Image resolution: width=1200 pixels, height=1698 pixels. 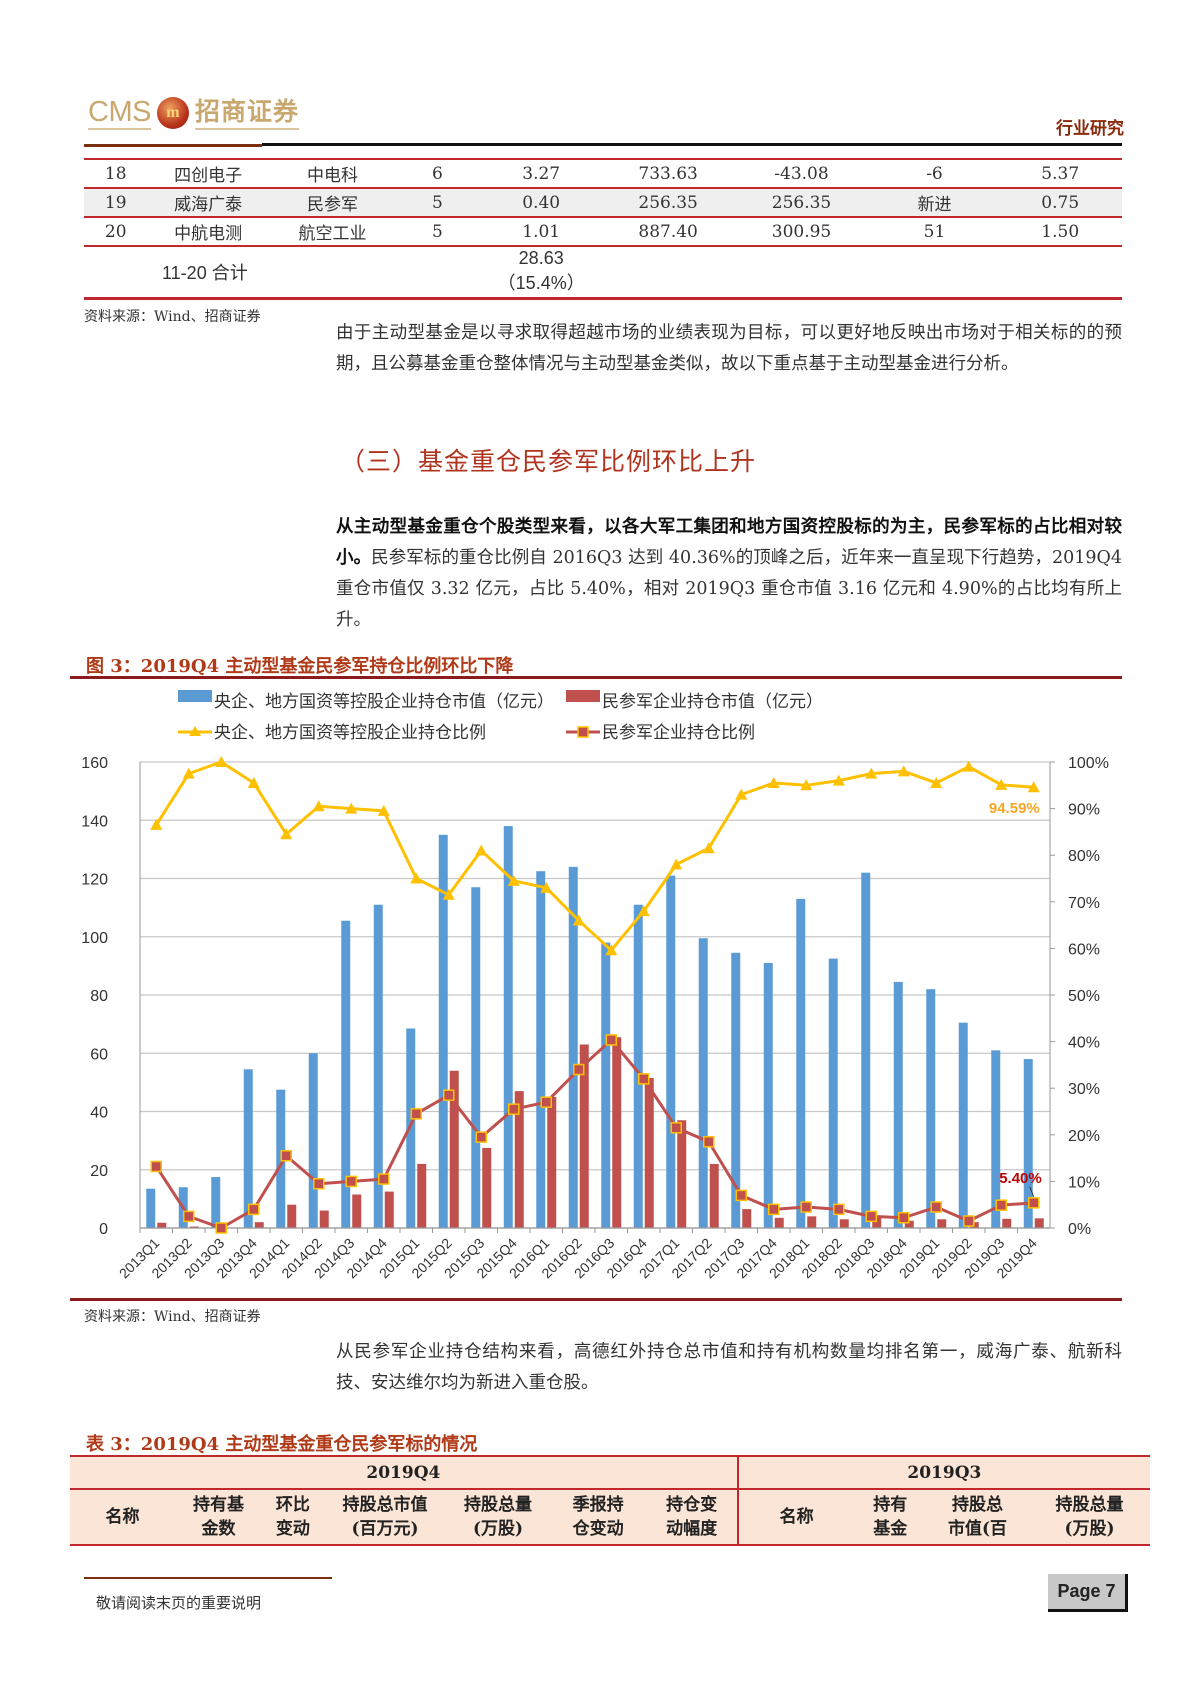 I want to click on footer-disclaimer-note: 敬请阅读末页的重要说明, so click(x=179, y=1603).